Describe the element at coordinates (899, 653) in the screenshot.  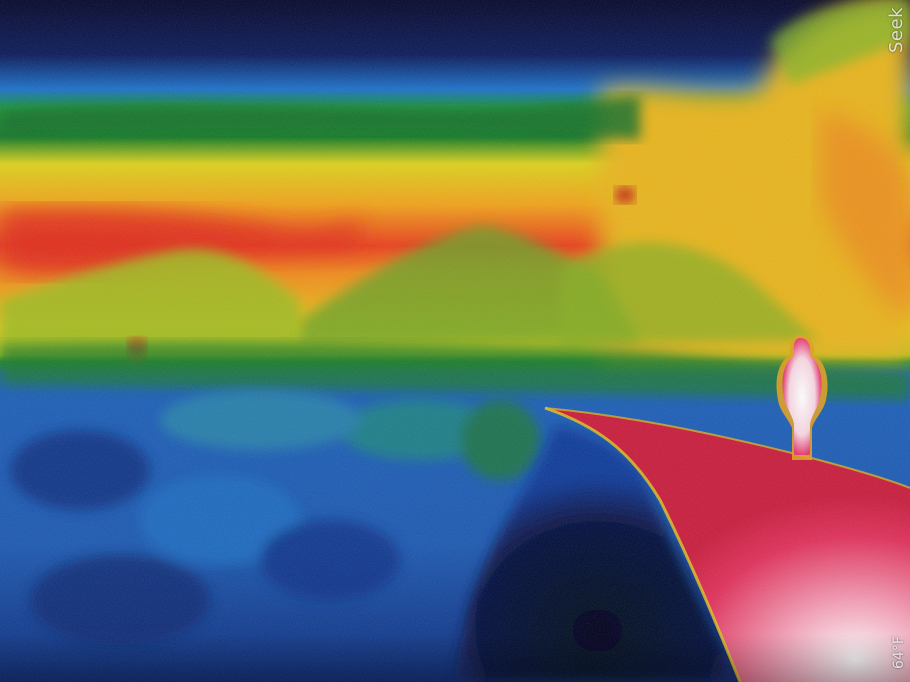
I see `temperature-readout: 64°F` at that location.